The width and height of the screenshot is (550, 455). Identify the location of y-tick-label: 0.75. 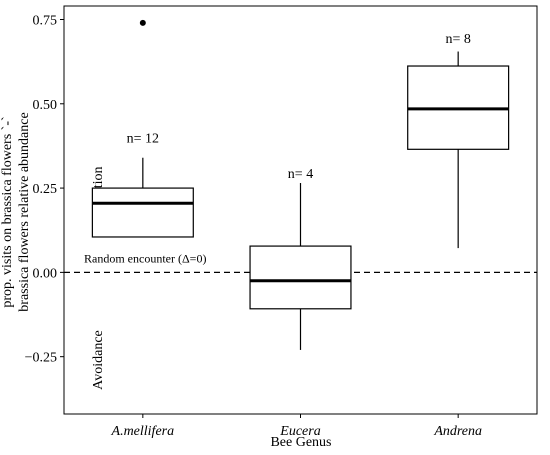
(45, 20).